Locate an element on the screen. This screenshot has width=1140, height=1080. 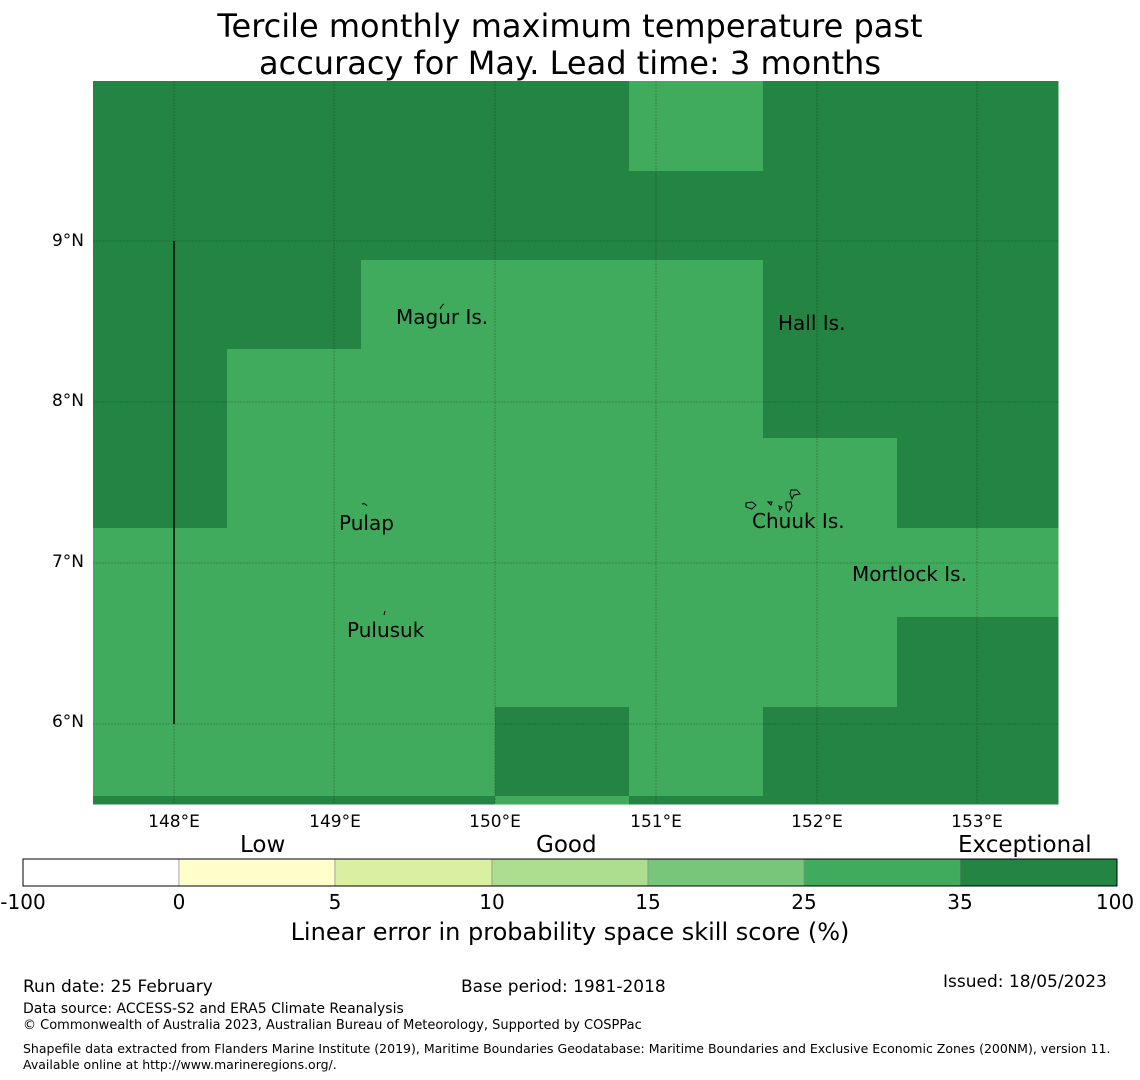
colorbar is located at coordinates (570, 872).